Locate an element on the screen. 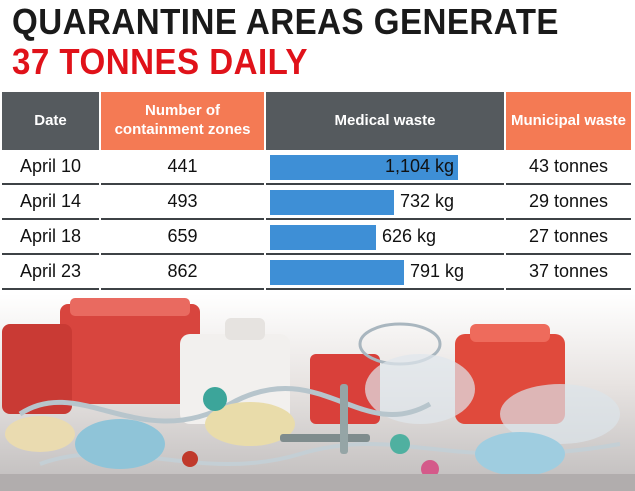 Image resolution: width=635 pixels, height=491 pixels. cell-medical: 791 kg is located at coordinates (385, 272).